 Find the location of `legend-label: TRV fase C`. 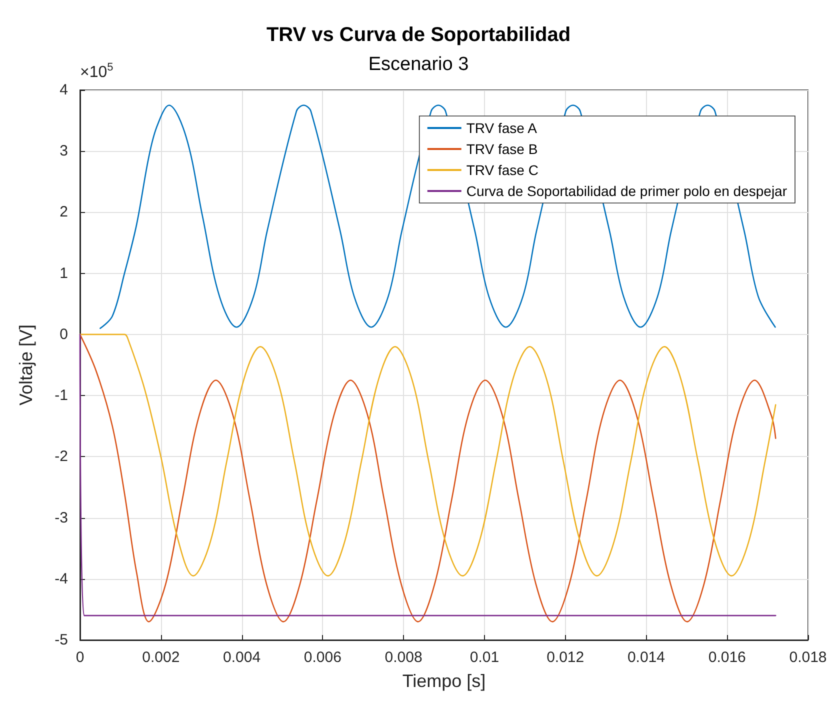

legend-label: TRV fase C is located at coordinates (502, 170).